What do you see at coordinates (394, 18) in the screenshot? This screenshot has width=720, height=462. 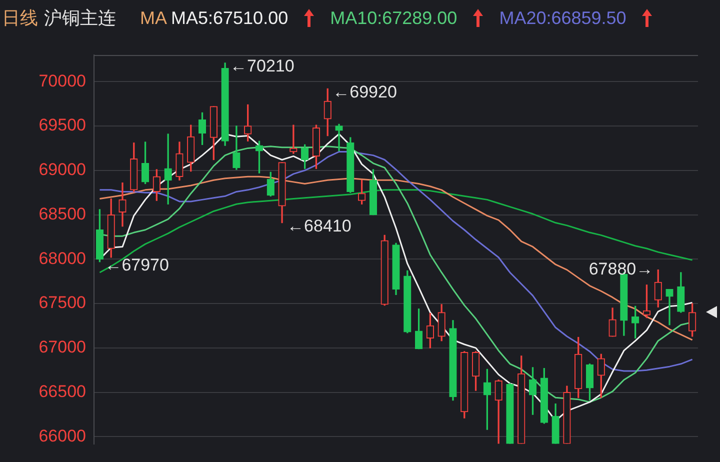 I see `text: MA10:67289.00` at bounding box center [394, 18].